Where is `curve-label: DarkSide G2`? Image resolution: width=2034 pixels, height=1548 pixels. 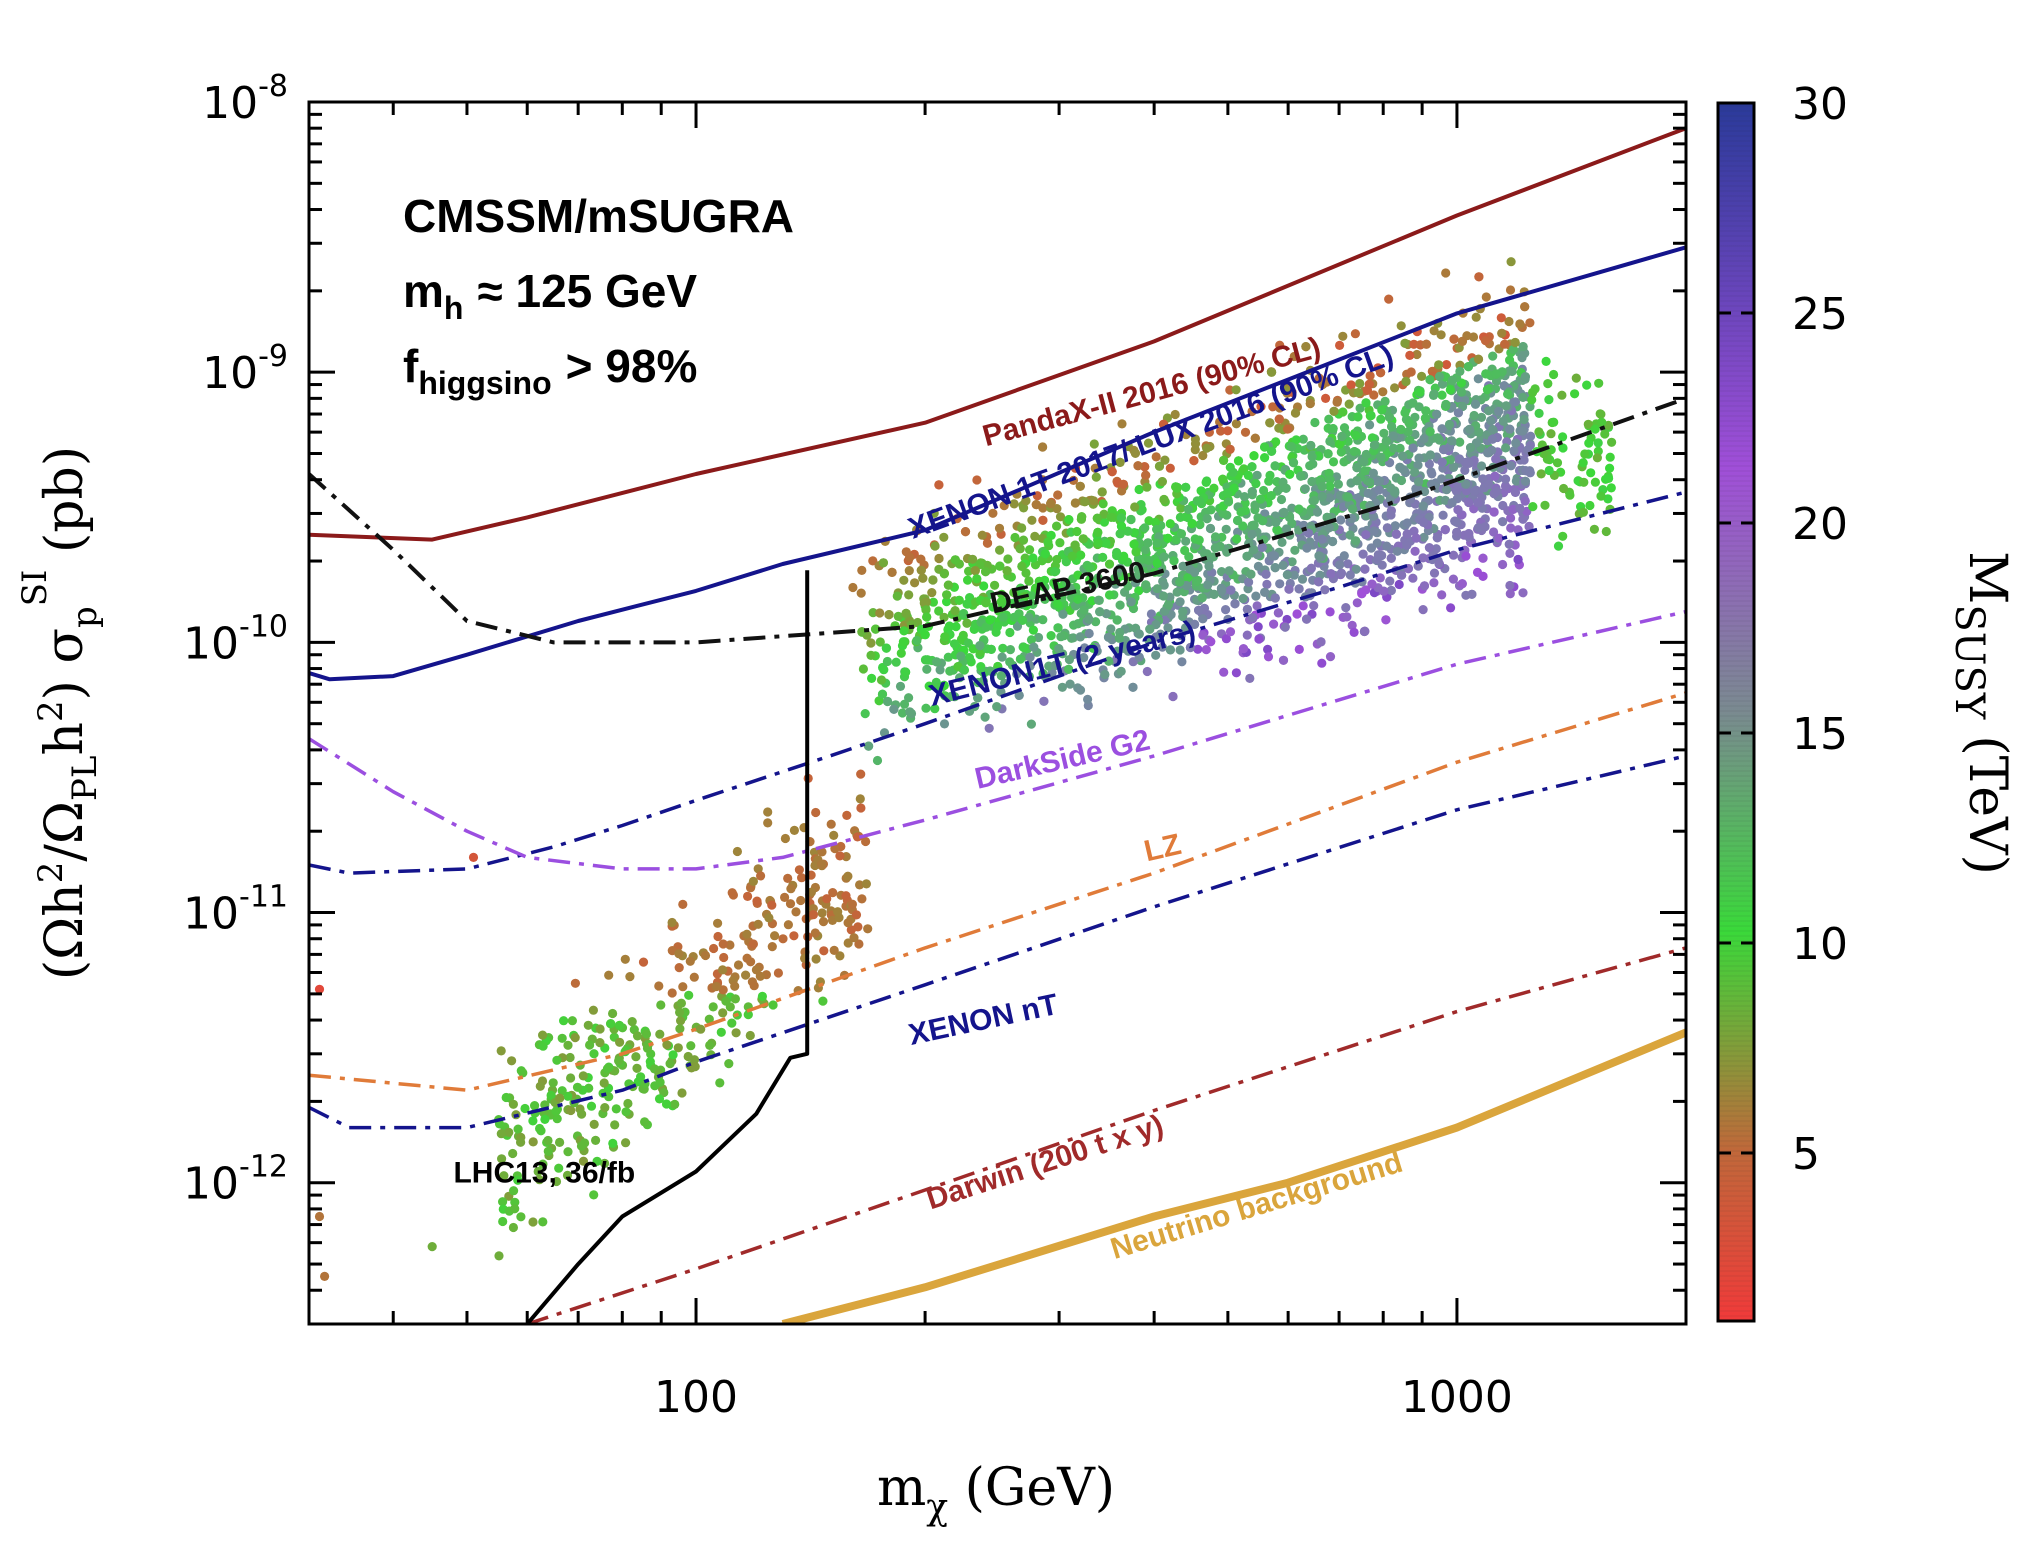
curve-label: DarkSide G2 is located at coordinates (1062, 760).